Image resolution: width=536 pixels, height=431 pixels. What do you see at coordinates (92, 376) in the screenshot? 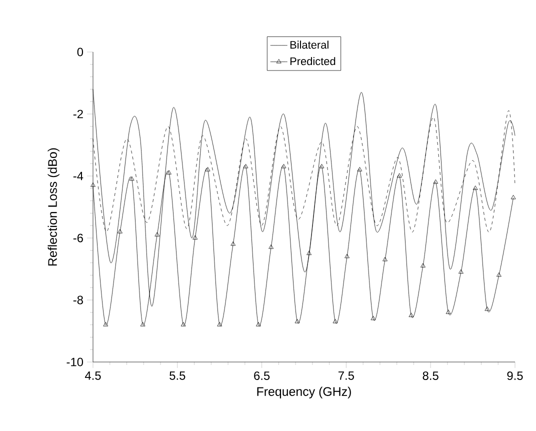
I see `x-tick-label: 4.5` at bounding box center [92, 376].